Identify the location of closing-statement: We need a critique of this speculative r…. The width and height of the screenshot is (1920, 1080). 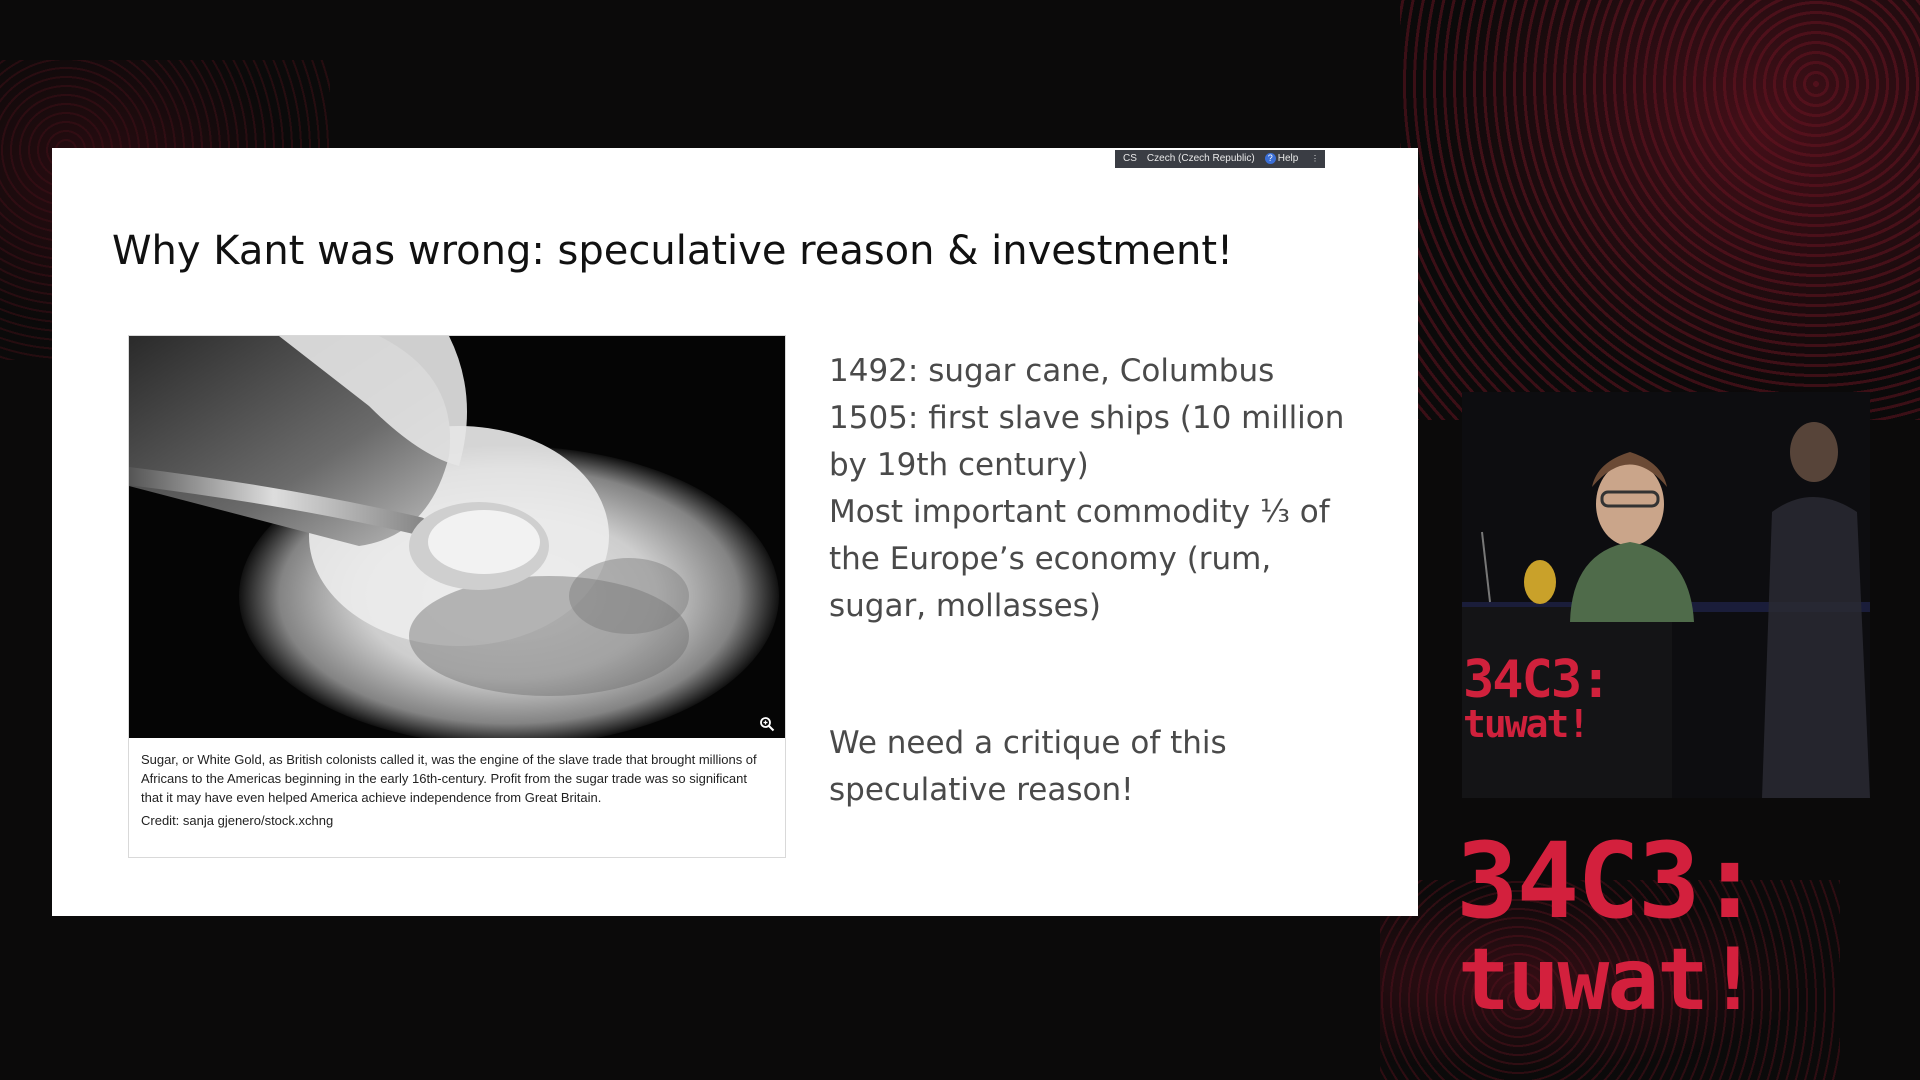
(1028, 766).